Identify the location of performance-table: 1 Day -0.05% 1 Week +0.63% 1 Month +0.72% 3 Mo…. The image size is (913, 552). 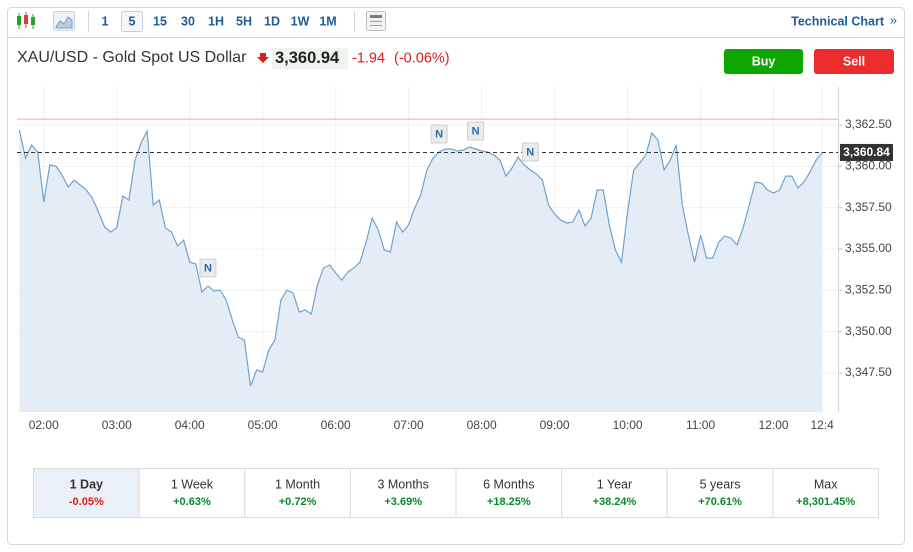
(456, 493).